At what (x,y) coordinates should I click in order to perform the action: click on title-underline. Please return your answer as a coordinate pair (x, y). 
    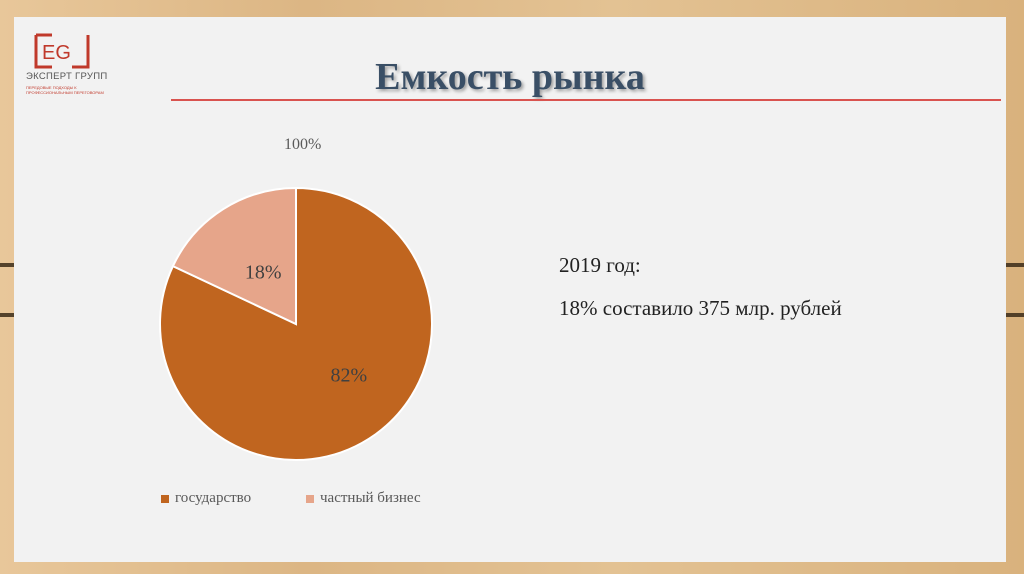
    Looking at the image, I should click on (586, 100).